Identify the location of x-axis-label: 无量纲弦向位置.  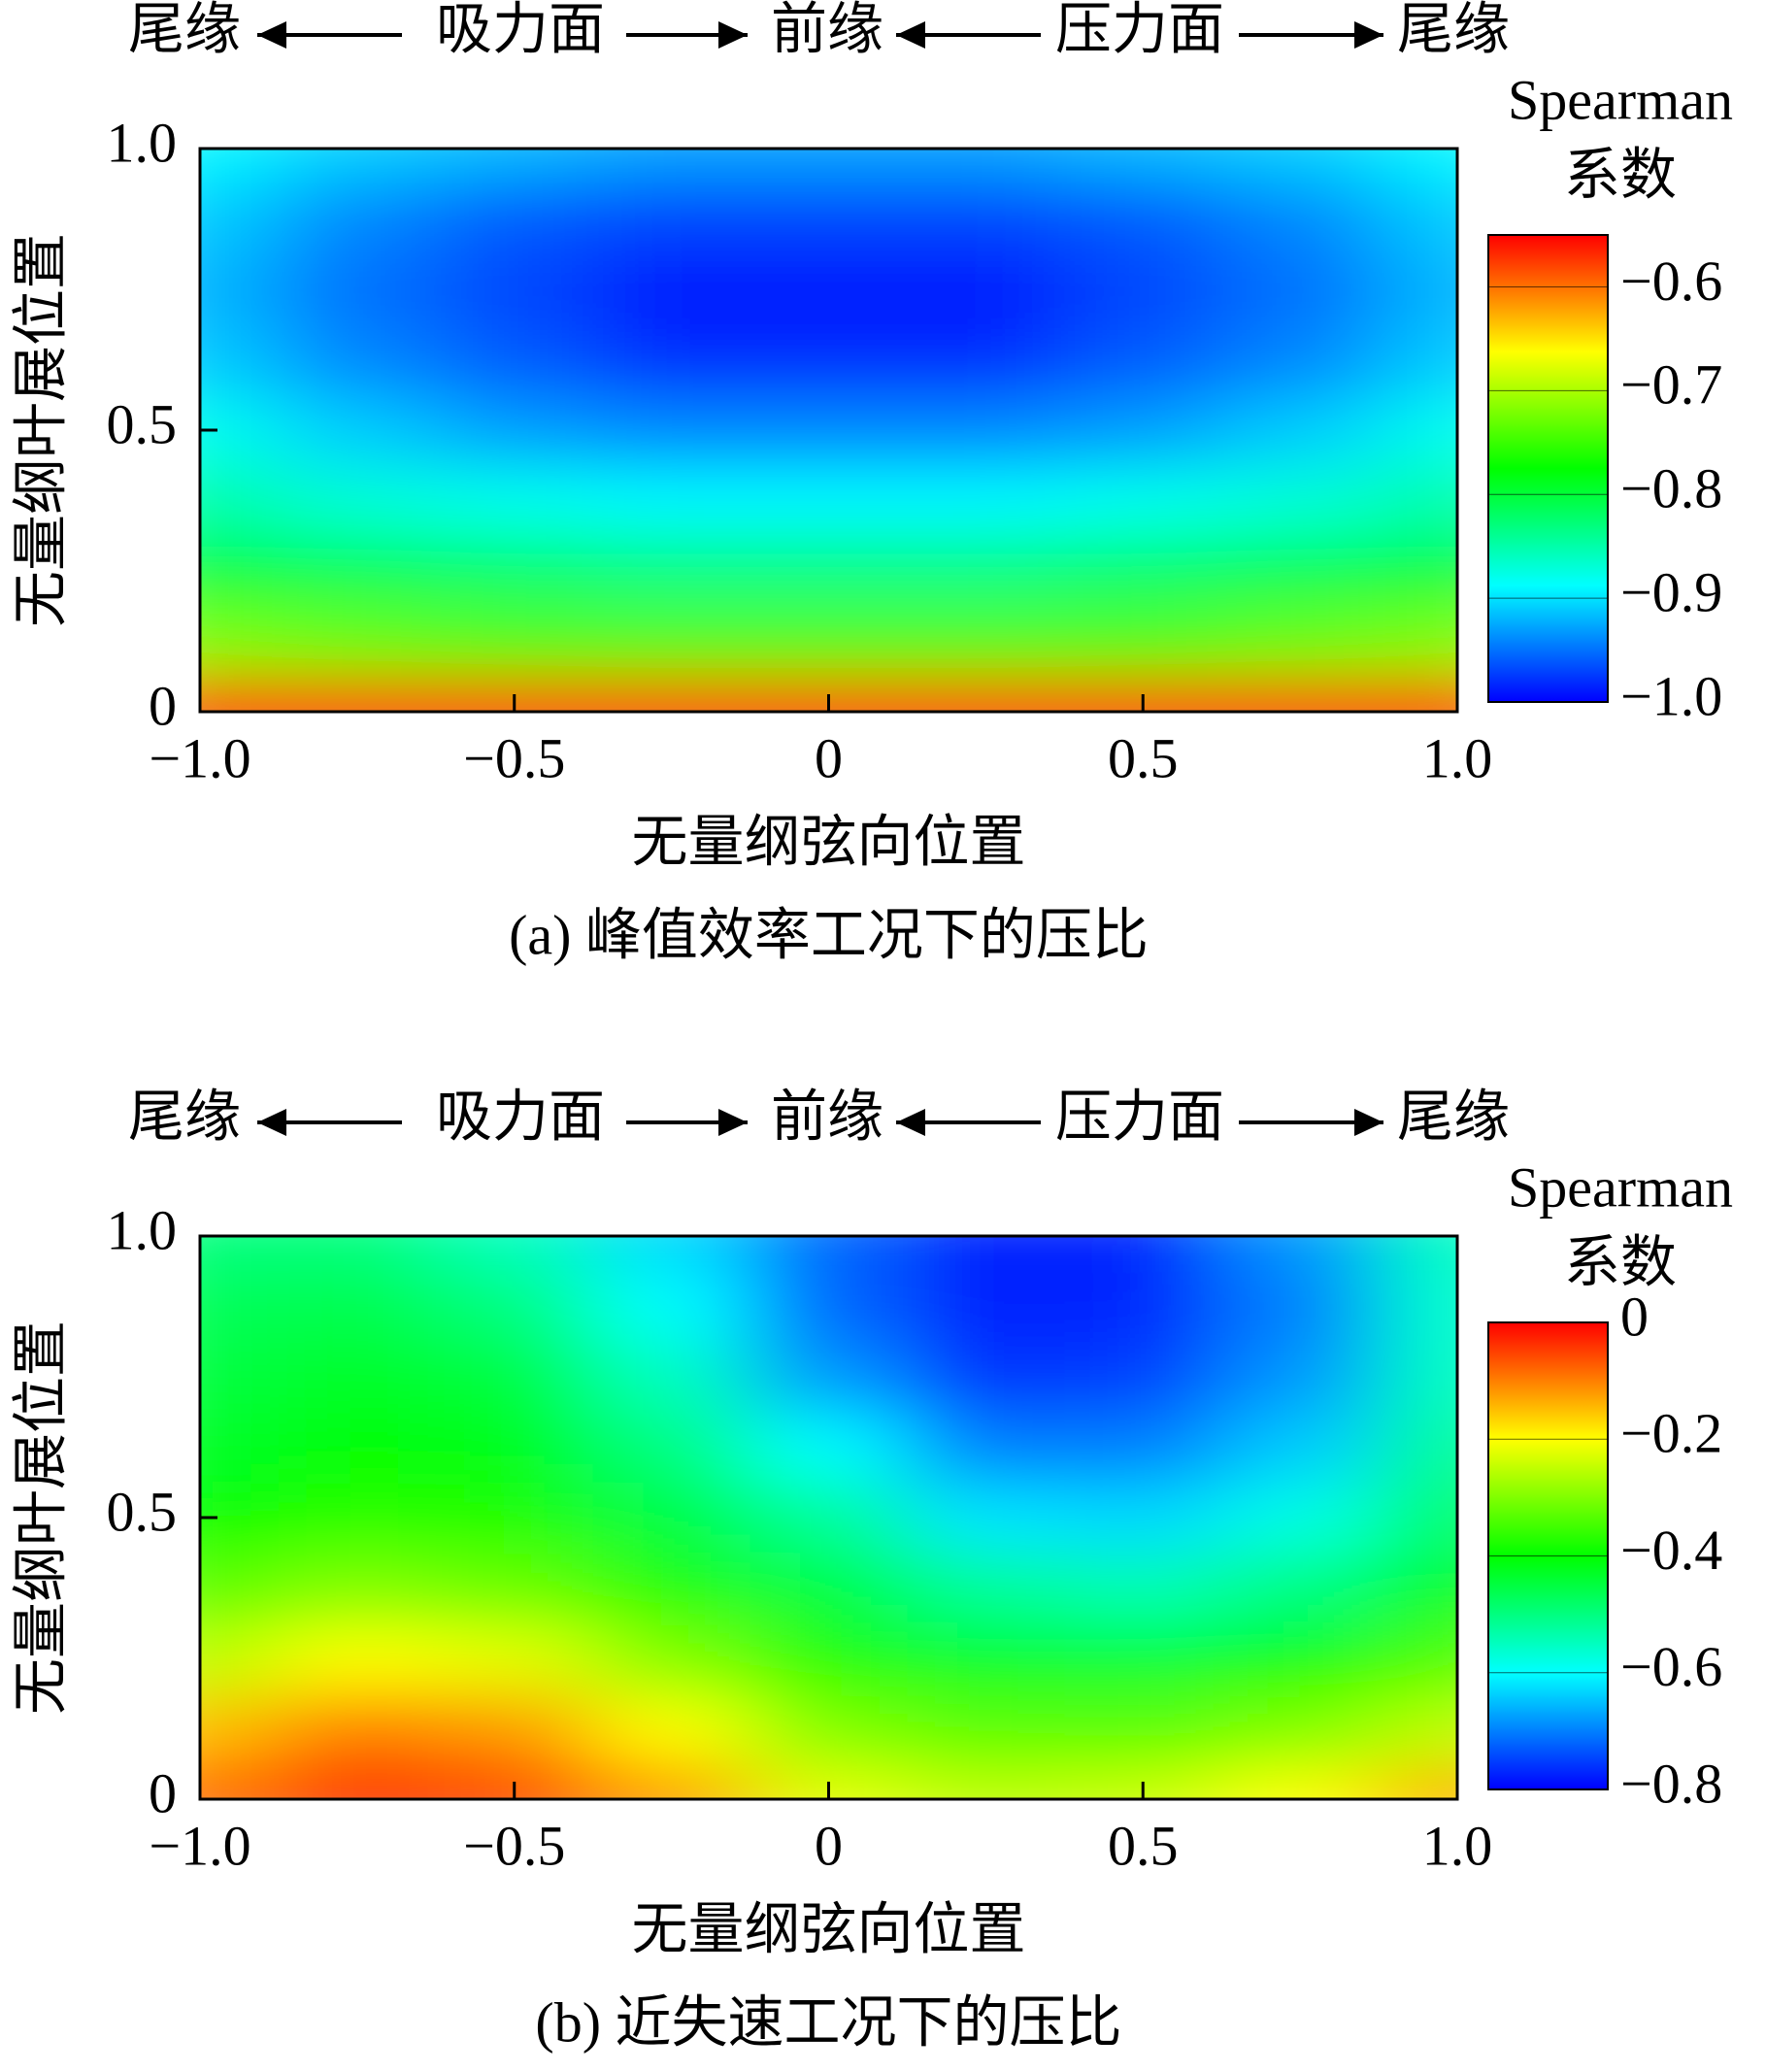
(828, 1928).